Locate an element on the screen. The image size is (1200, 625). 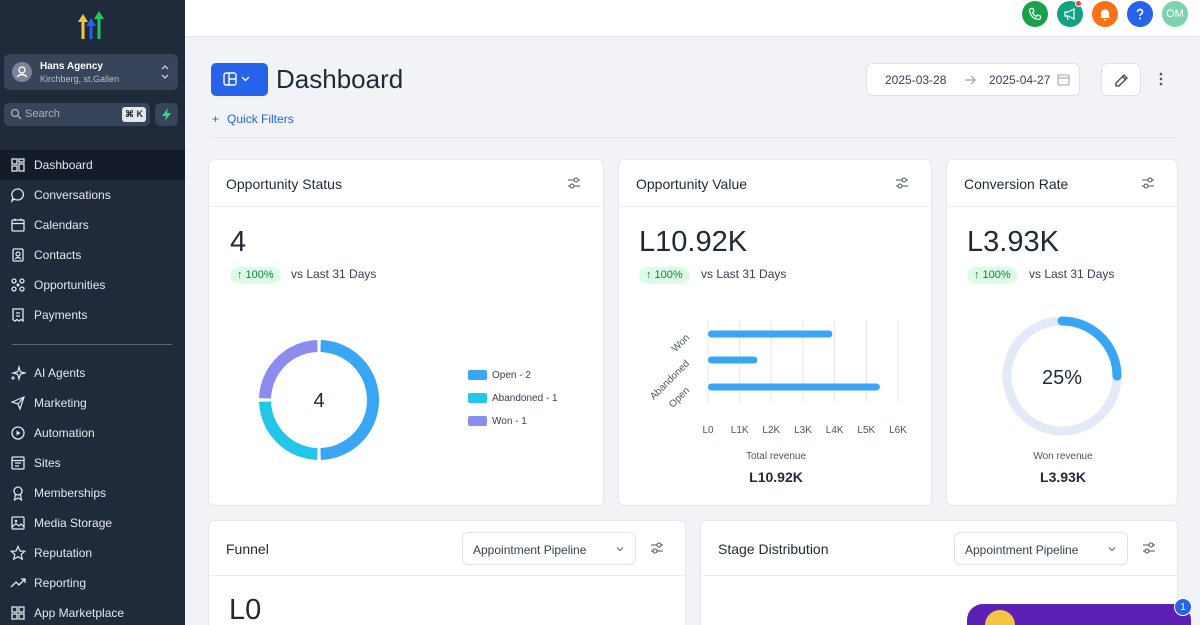
page-title: Dashboard is located at coordinates (340, 79).